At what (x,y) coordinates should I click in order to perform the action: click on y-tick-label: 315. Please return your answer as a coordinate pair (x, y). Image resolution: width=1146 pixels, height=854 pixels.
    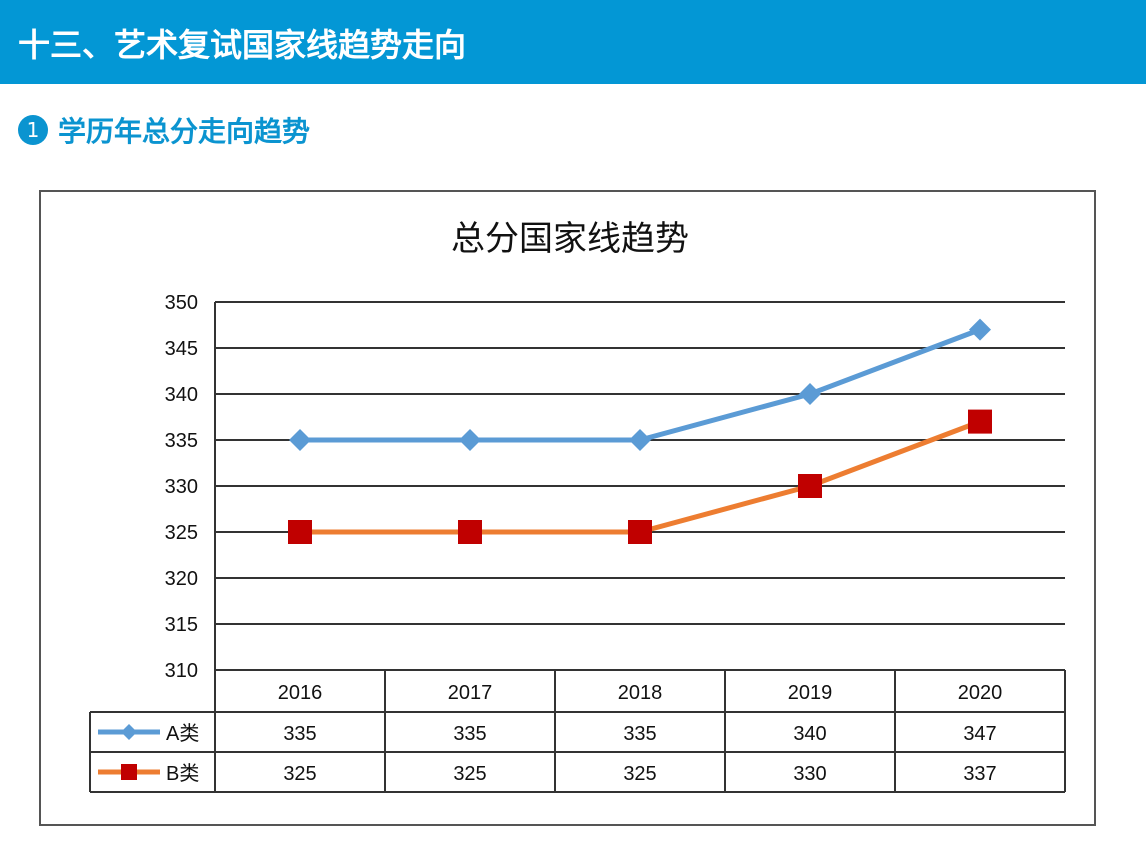
    Looking at the image, I should click on (181, 625).